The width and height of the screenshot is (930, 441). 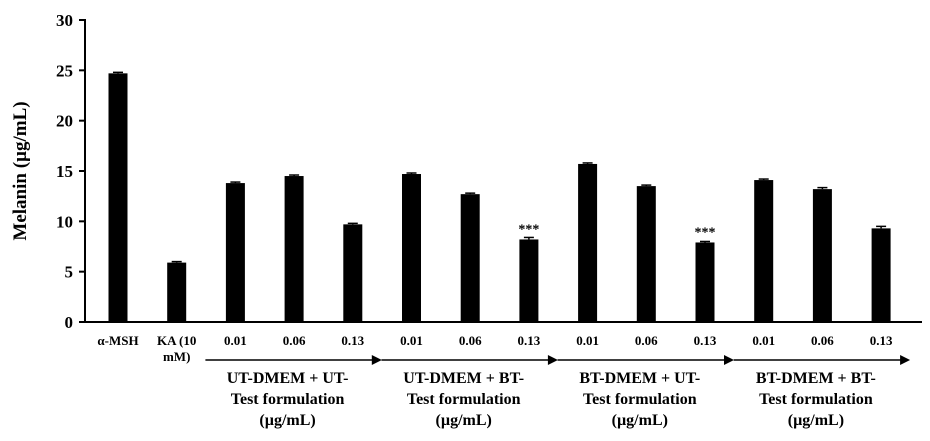 What do you see at coordinates (64, 70) in the screenshot?
I see `y-tick-label: 25` at bounding box center [64, 70].